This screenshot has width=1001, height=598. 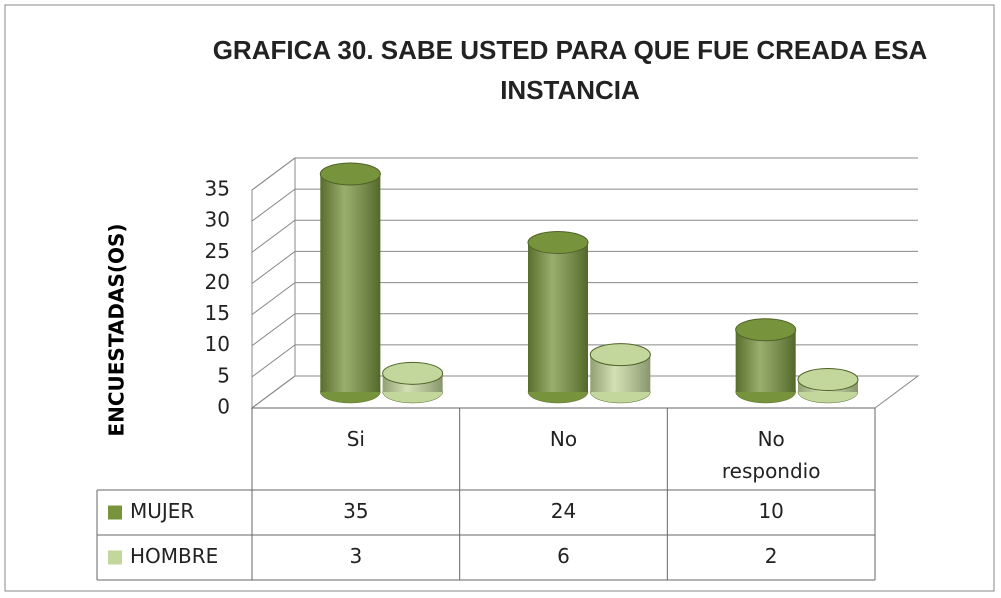 What do you see at coordinates (217, 282) in the screenshot?
I see `y-tick-label: 20` at bounding box center [217, 282].